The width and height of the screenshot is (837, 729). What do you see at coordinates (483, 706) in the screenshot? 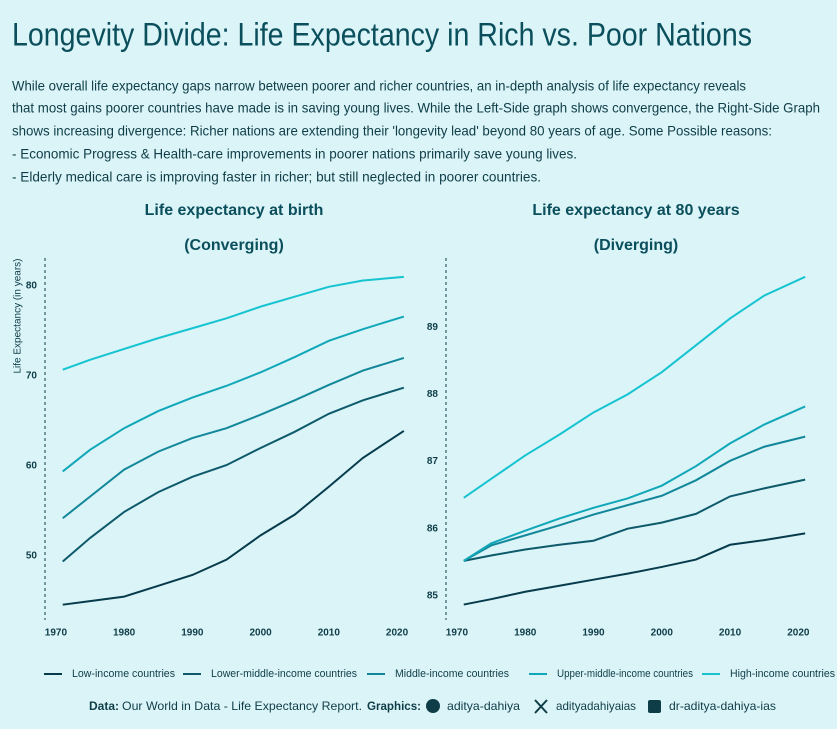
I see `caption-handle: aditya-dahiya` at bounding box center [483, 706].